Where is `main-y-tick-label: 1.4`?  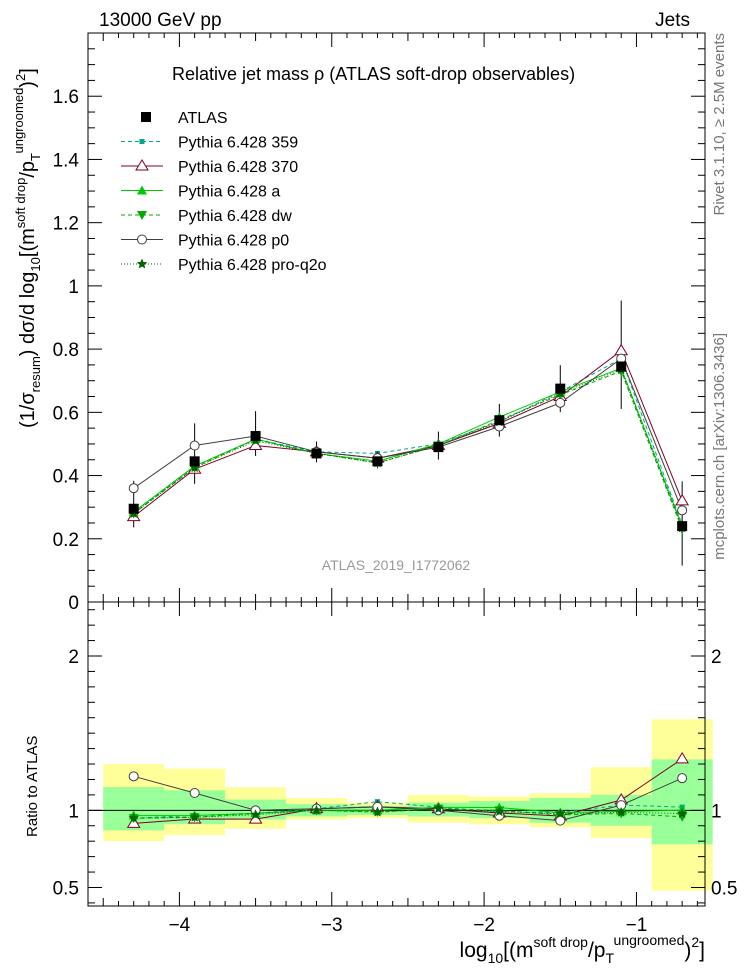
main-y-tick-label: 1.4 is located at coordinates (66, 160).